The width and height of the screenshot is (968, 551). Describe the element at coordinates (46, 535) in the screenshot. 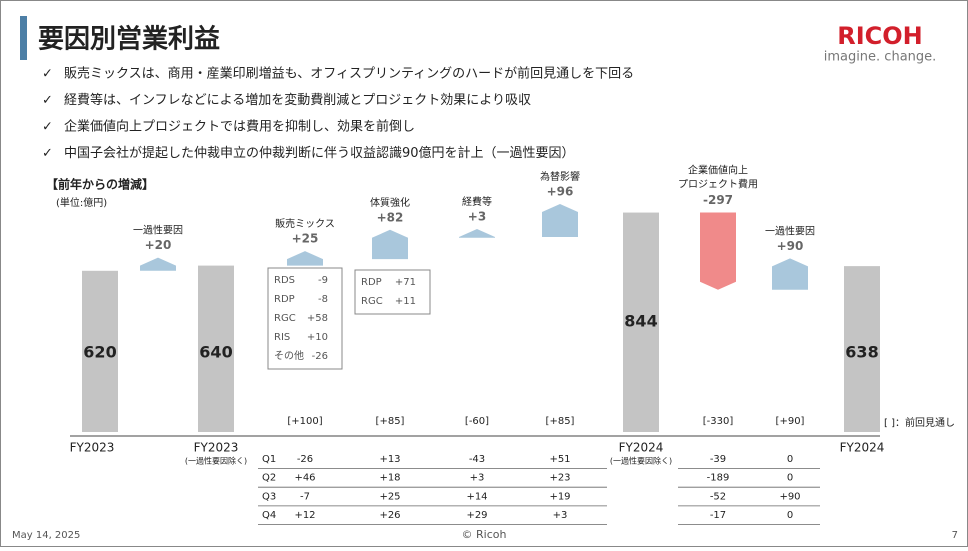

I see `footer-date: May 14, 2025` at that location.